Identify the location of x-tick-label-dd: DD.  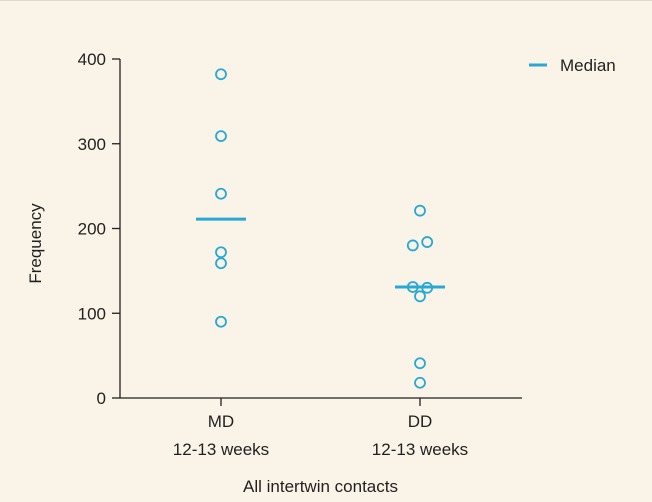
(420, 421).